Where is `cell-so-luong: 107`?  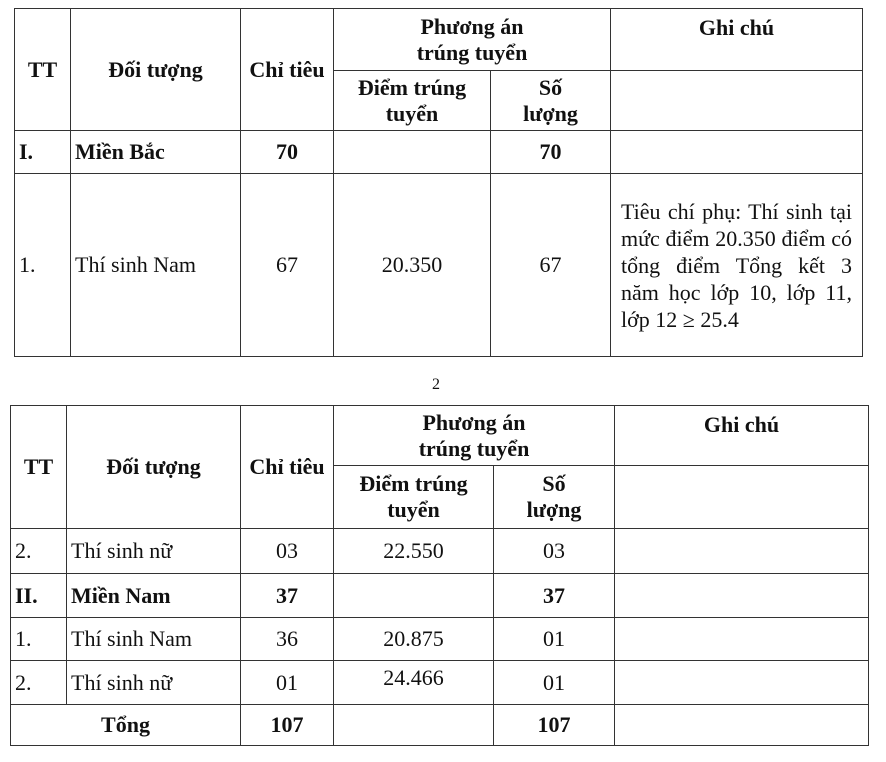
cell-so-luong: 107 is located at coordinates (554, 725).